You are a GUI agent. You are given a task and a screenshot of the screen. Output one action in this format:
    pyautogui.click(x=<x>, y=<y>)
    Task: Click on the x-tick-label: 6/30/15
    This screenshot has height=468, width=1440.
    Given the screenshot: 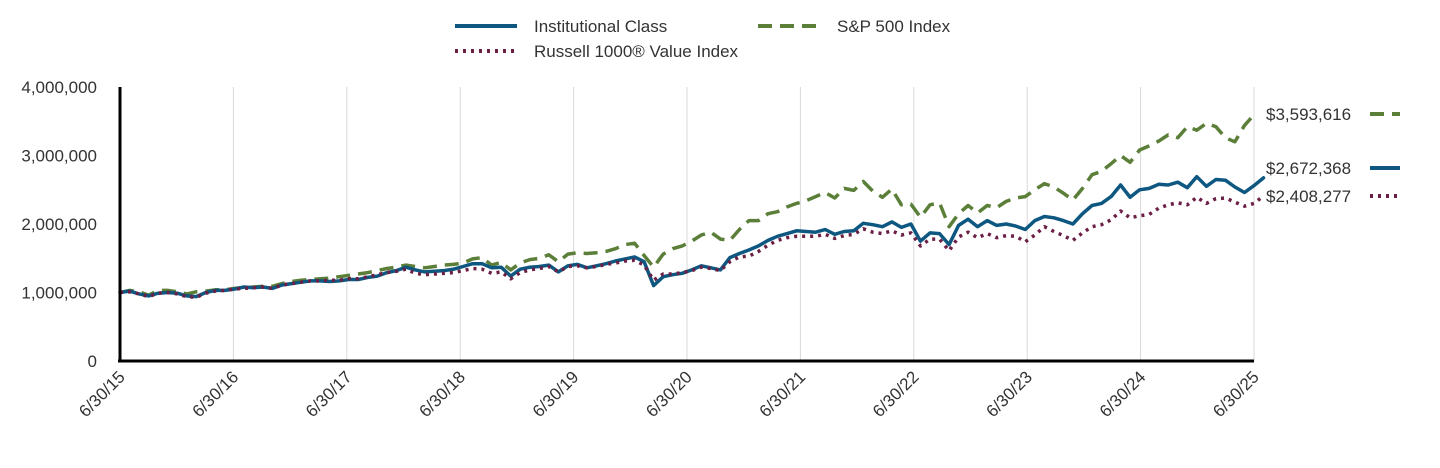 What is the action you would take?
    pyautogui.click(x=102, y=394)
    